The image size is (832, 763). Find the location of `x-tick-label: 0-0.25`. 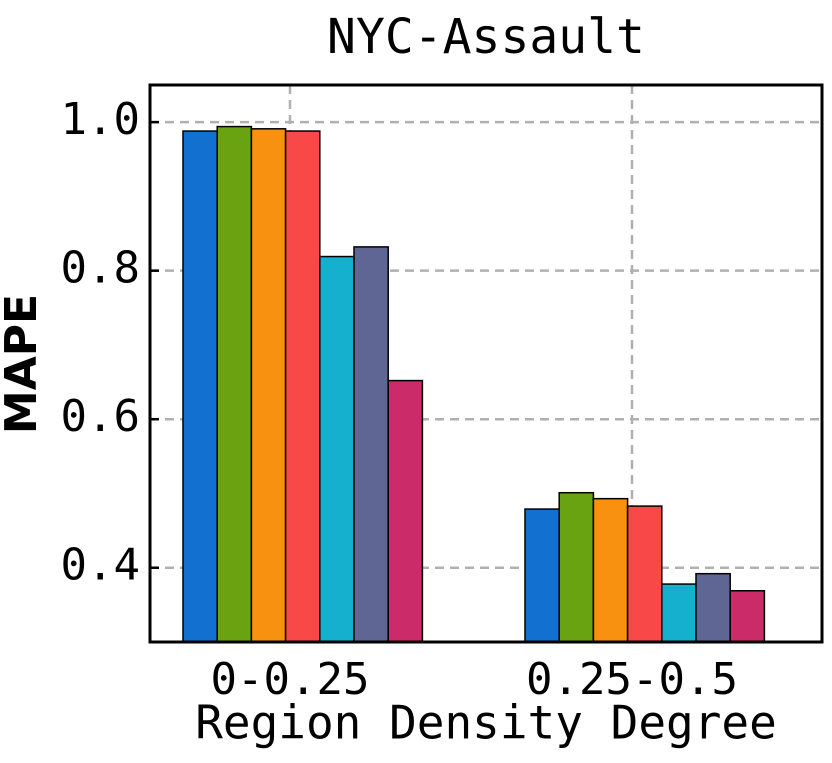

x-tick-label: 0-0.25 is located at coordinates (290, 679).